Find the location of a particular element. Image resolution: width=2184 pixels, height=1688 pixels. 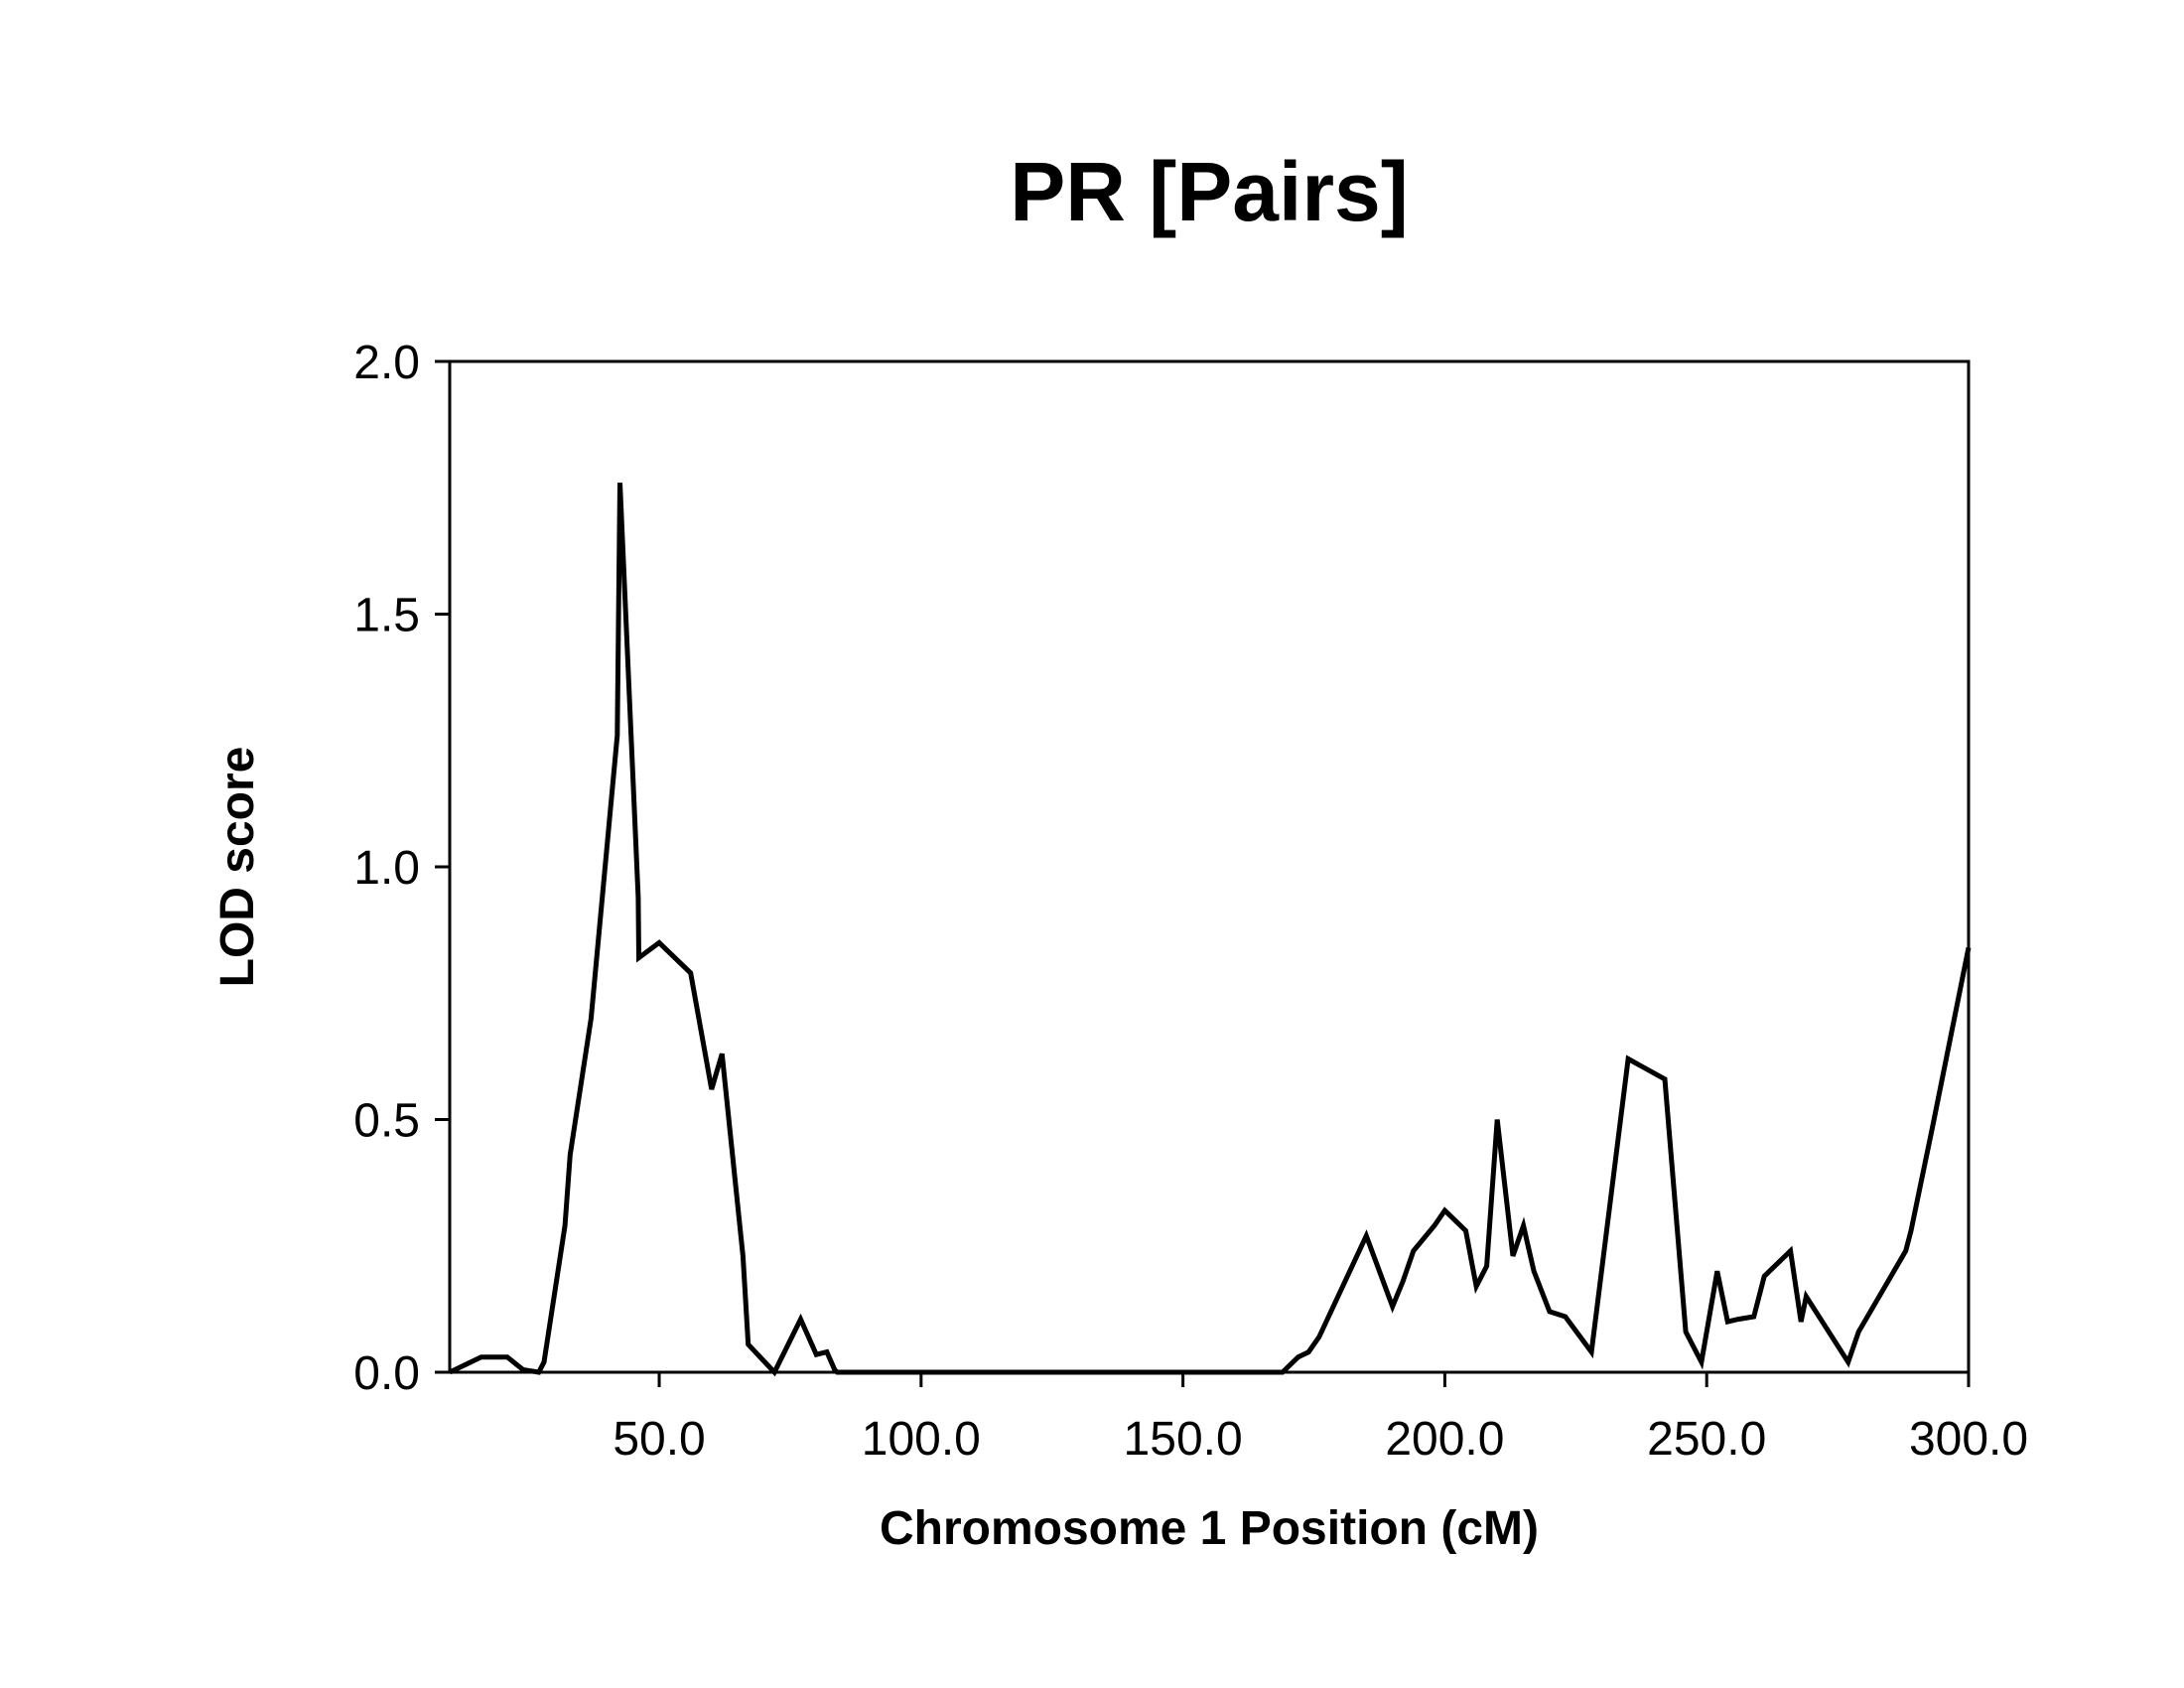

chart-title: PR [Pairs] is located at coordinates (1209, 191).